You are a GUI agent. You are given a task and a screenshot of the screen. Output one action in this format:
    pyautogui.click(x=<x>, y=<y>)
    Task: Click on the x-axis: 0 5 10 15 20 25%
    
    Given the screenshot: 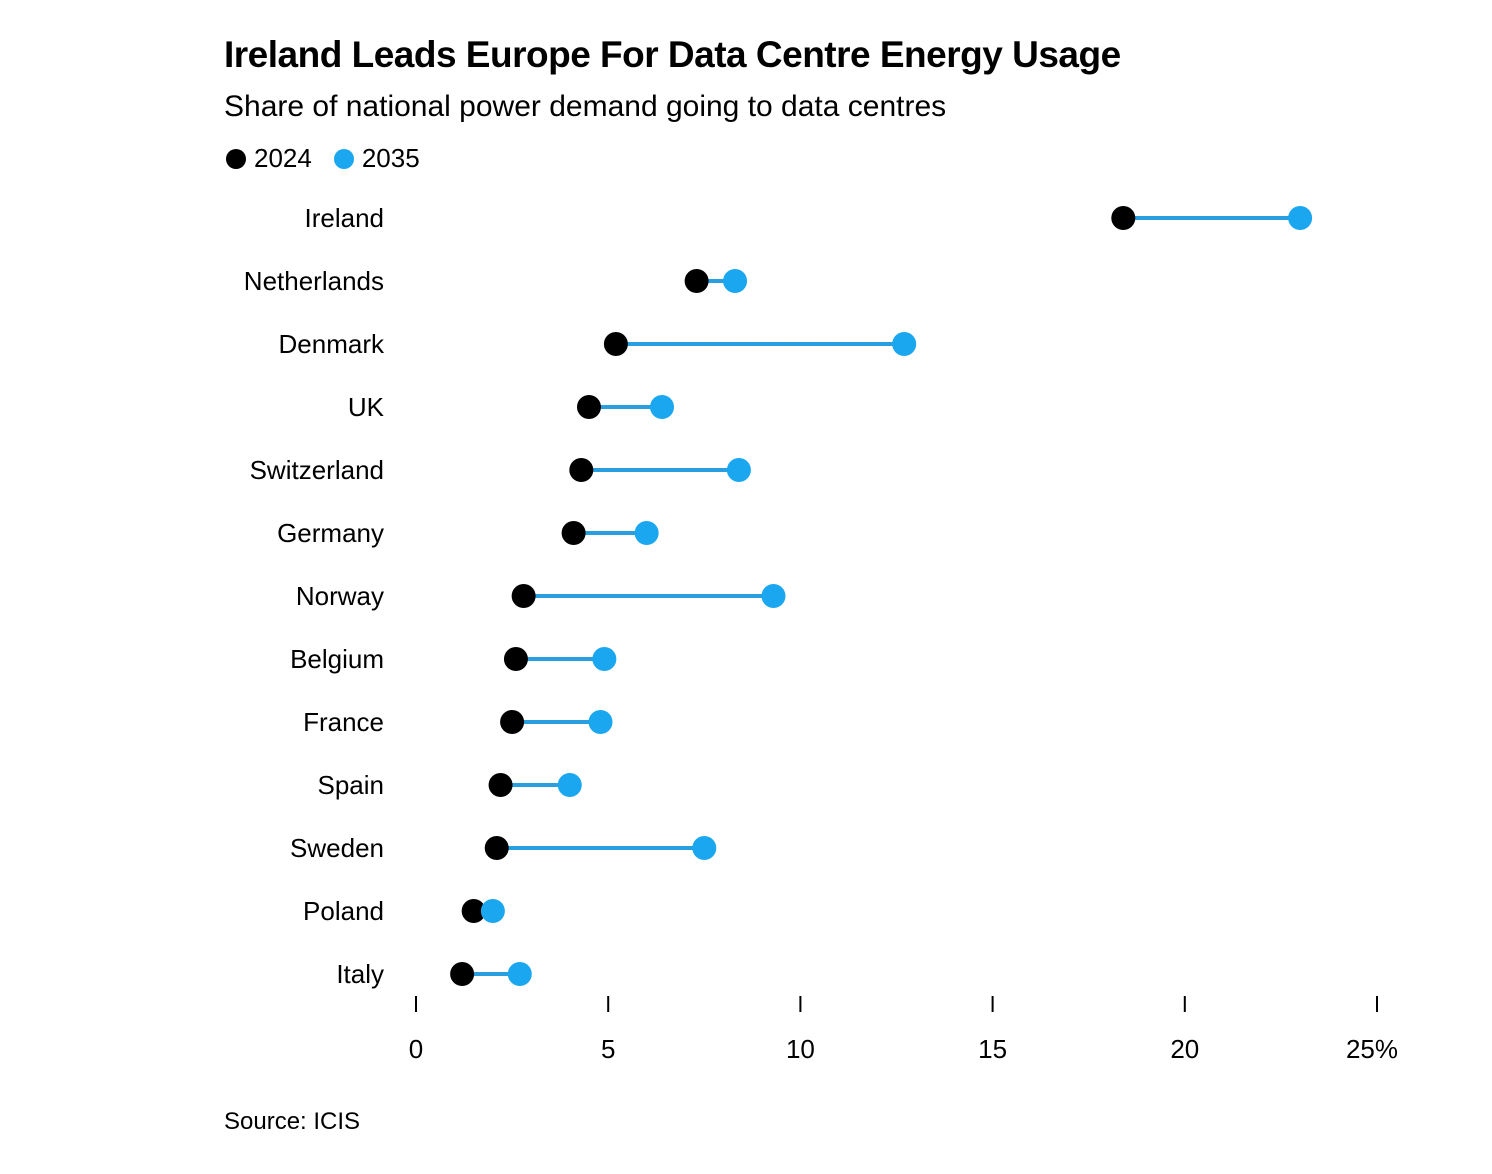 What is the action you would take?
    pyautogui.click(x=903, y=1030)
    